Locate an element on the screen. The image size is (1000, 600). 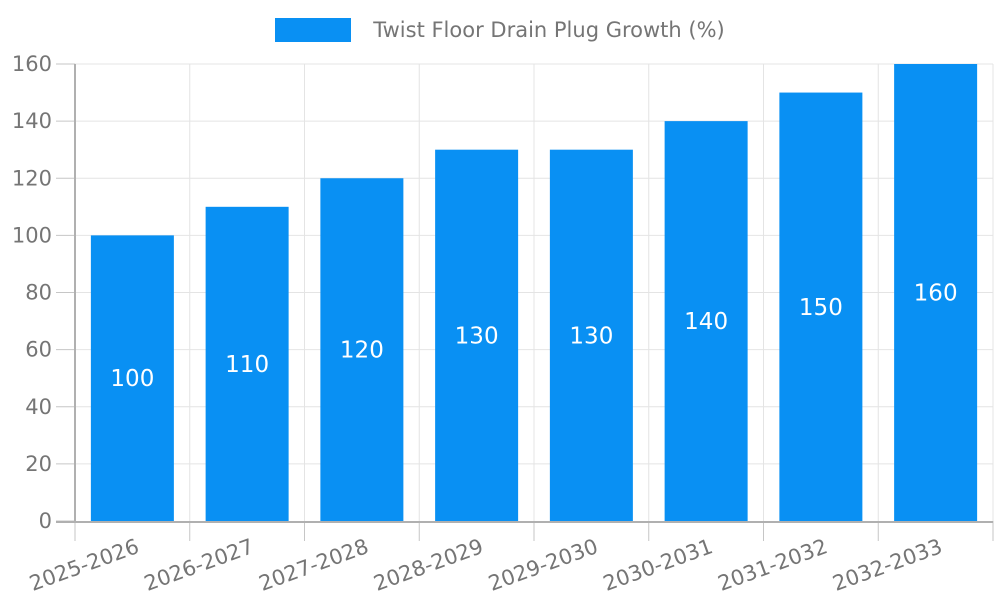
x-axis-label: 2031-2032 is located at coordinates (773, 565).